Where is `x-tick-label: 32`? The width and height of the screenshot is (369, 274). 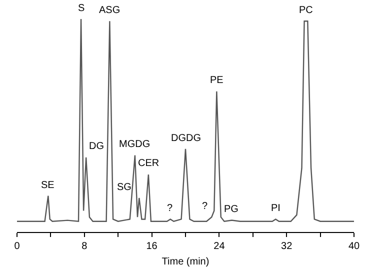 x-tick-label: 32 is located at coordinates (287, 246).